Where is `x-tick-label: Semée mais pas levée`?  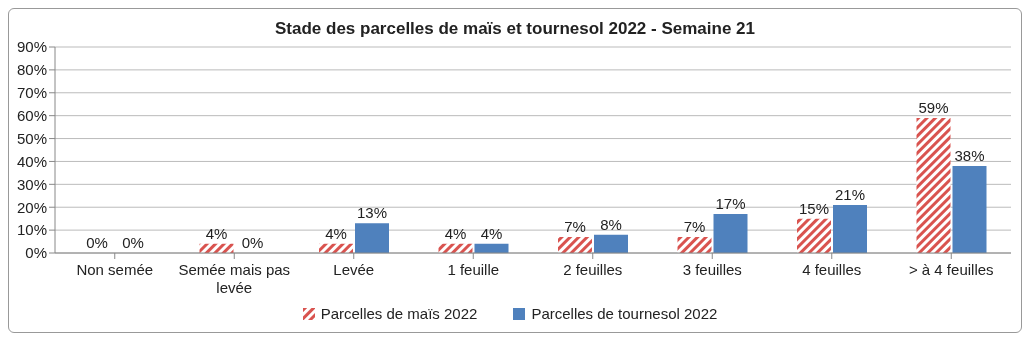 x-tick-label: Semée mais pas levée is located at coordinates (234, 278).